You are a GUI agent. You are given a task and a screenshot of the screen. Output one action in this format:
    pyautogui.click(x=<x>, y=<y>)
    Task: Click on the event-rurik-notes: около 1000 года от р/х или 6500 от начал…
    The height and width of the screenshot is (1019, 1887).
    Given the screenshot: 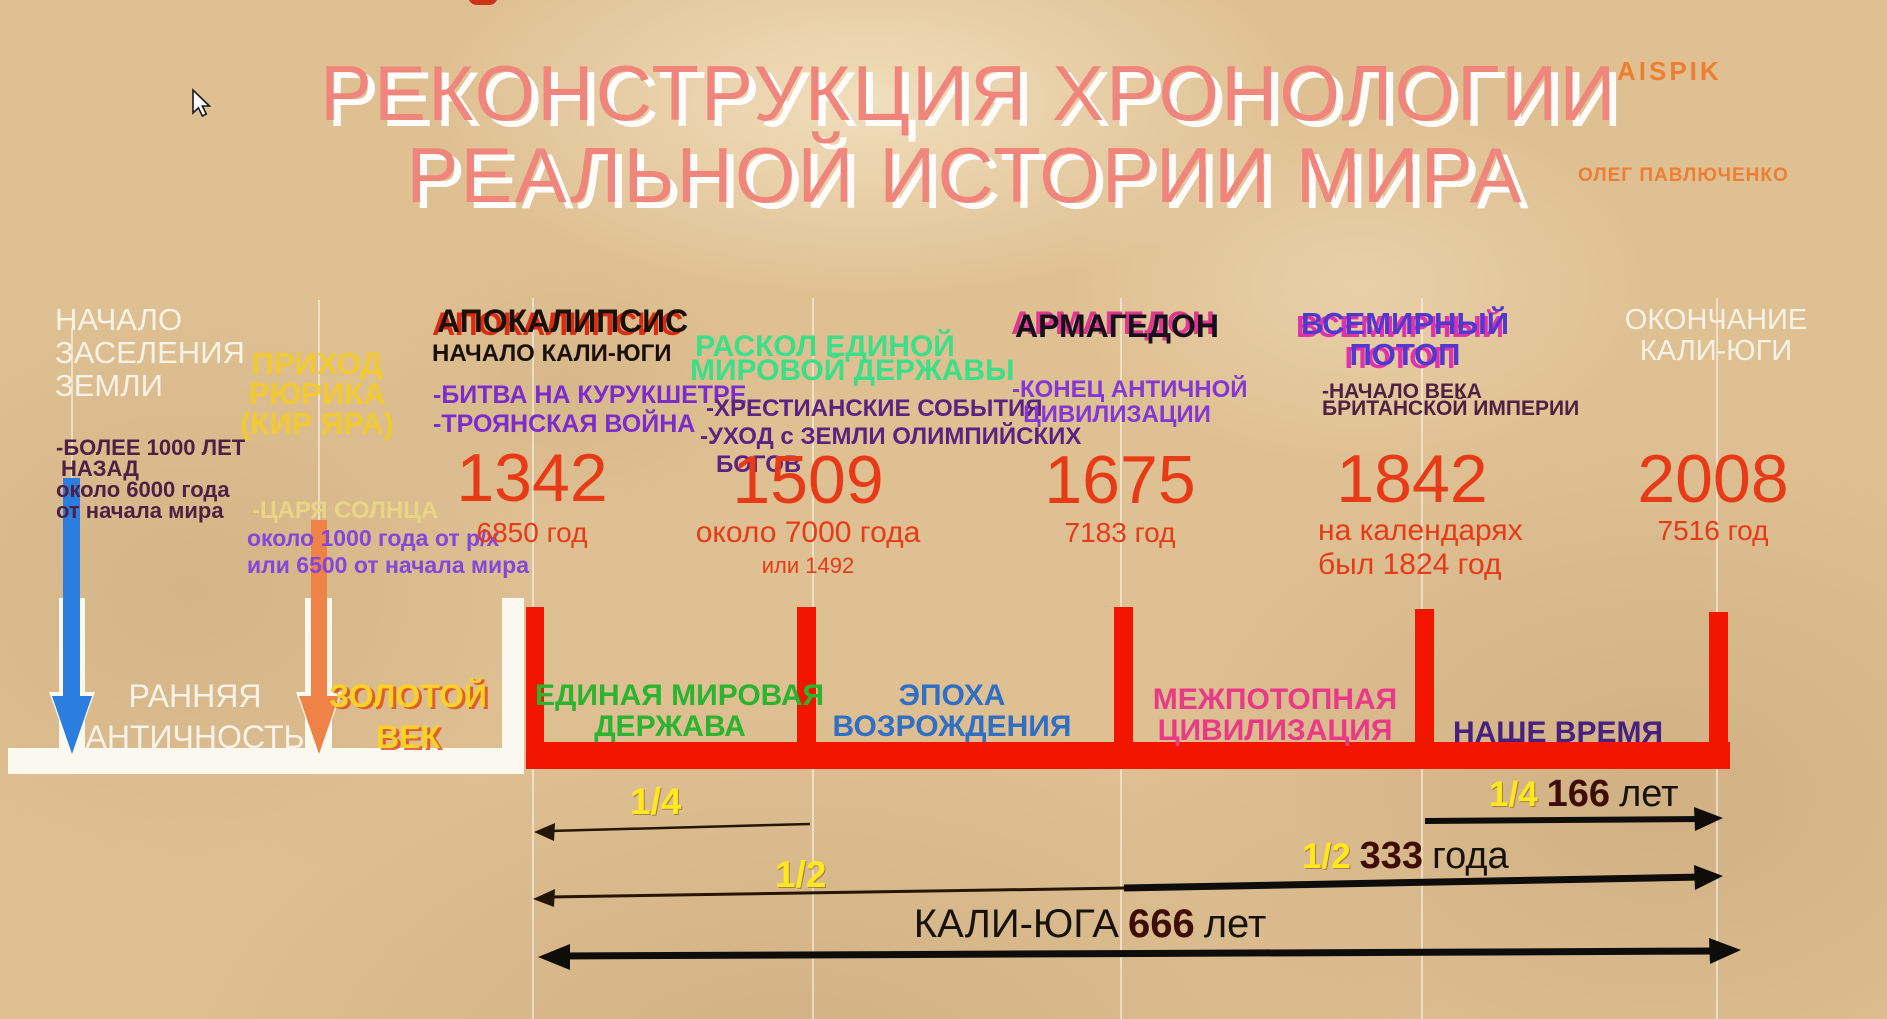 What is the action you would take?
    pyautogui.click(x=388, y=552)
    